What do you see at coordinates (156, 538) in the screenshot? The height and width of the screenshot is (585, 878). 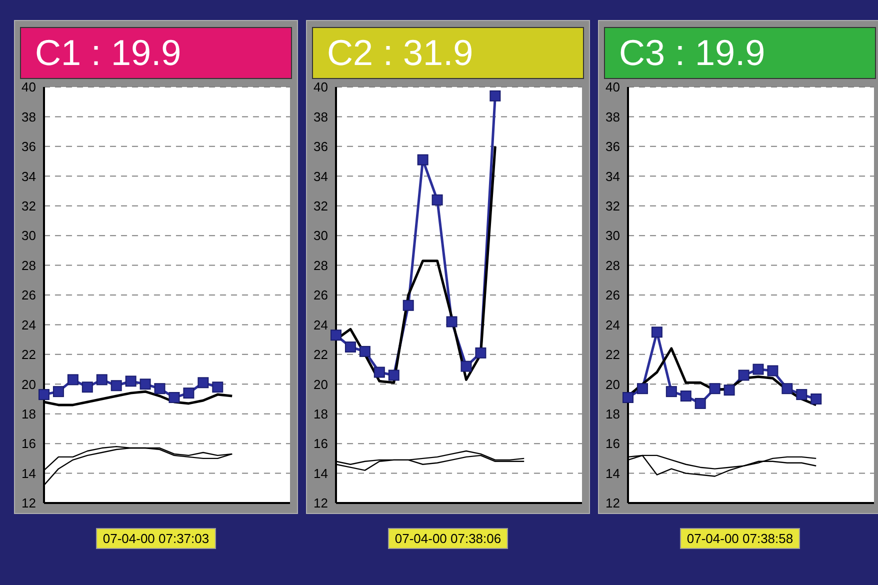 I see `text: 07-04-00 07:37:03` at bounding box center [156, 538].